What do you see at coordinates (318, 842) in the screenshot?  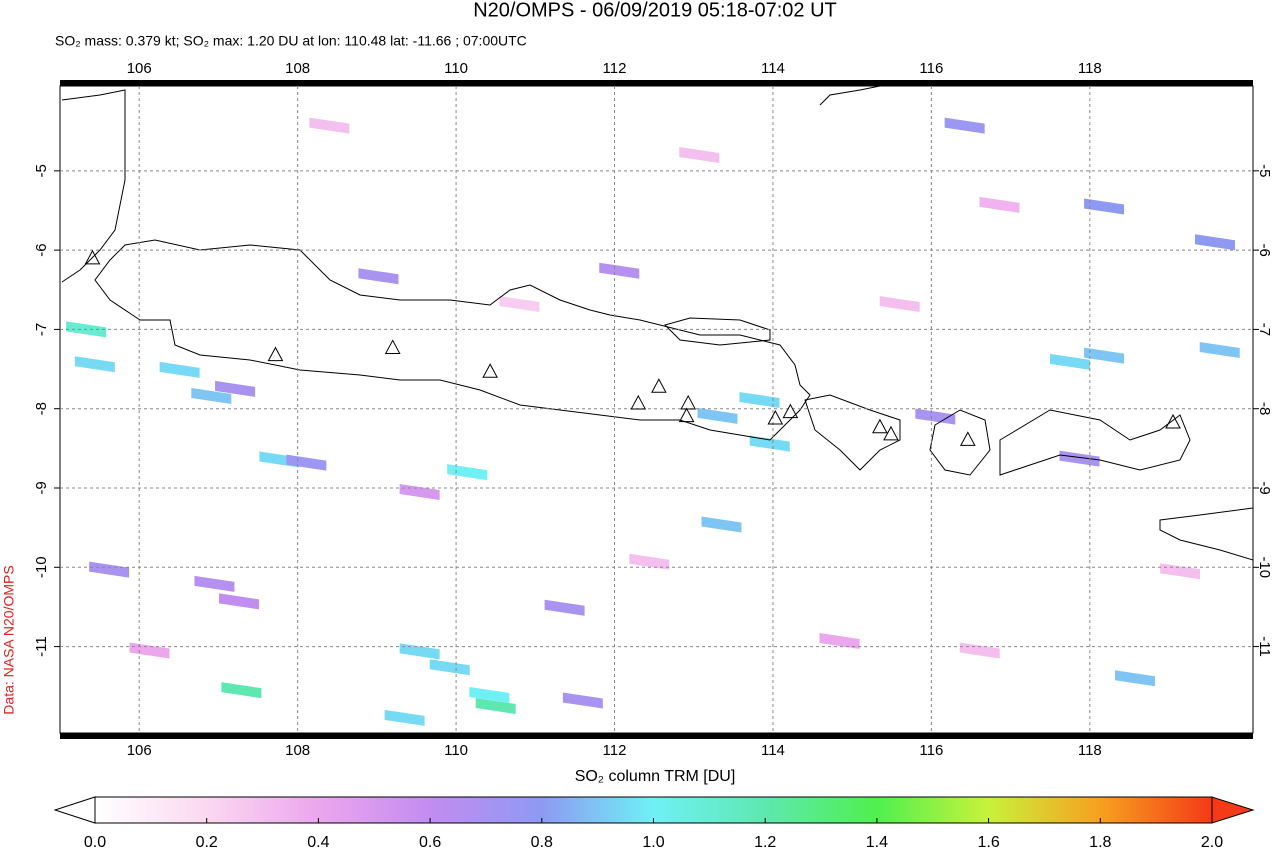 I see `colorbar-tick-label: 0.4` at bounding box center [318, 842].